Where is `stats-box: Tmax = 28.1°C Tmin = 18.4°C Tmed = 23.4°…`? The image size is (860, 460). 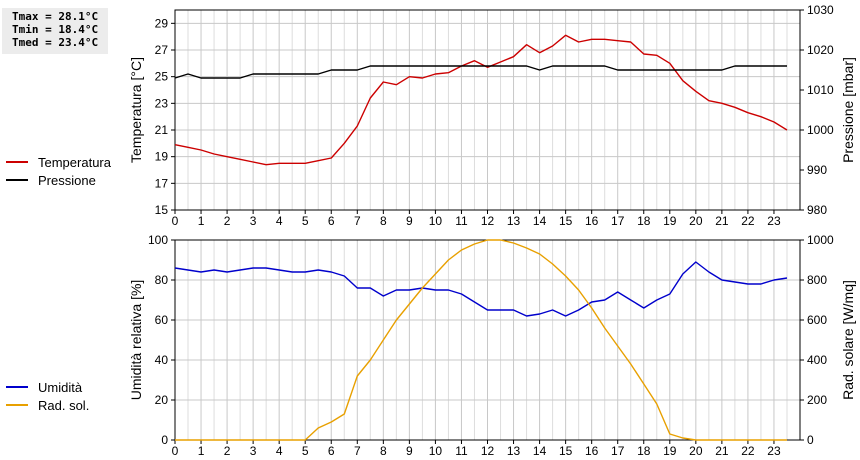
stats-box: Tmax = 28.1°C Tmin = 18.4°C Tmed = 23.4°… is located at coordinates (55, 31).